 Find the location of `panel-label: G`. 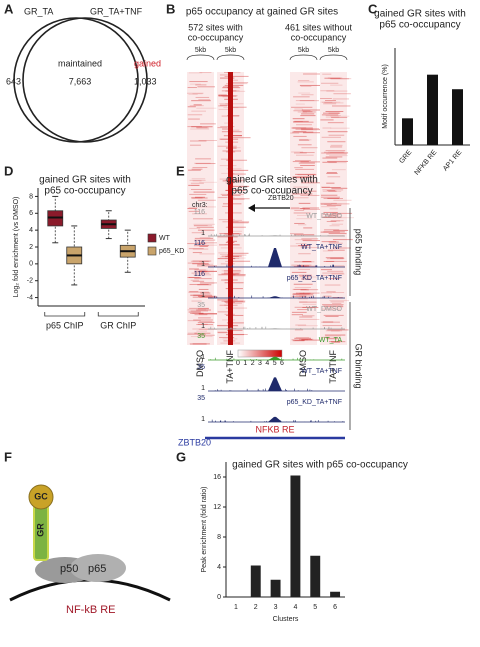

panel-label: G is located at coordinates (181, 456).